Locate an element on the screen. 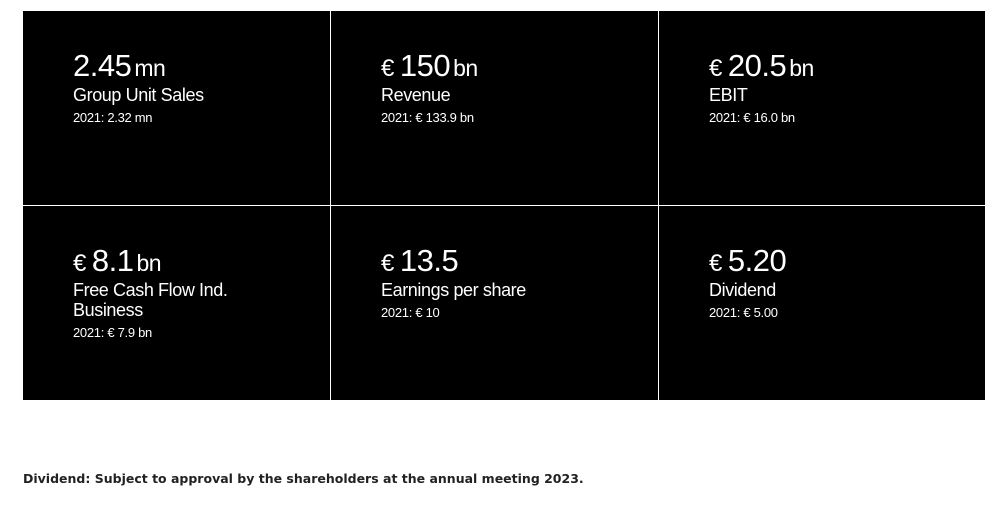 Image resolution: width=1002 pixels, height=511 pixels. kpi-label: Dividend is located at coordinates (742, 290).